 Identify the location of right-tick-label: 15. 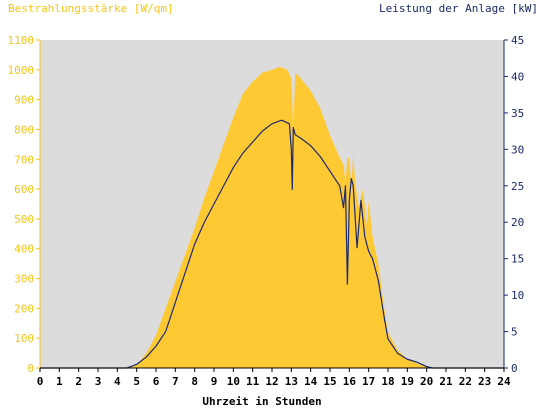
(517, 259).